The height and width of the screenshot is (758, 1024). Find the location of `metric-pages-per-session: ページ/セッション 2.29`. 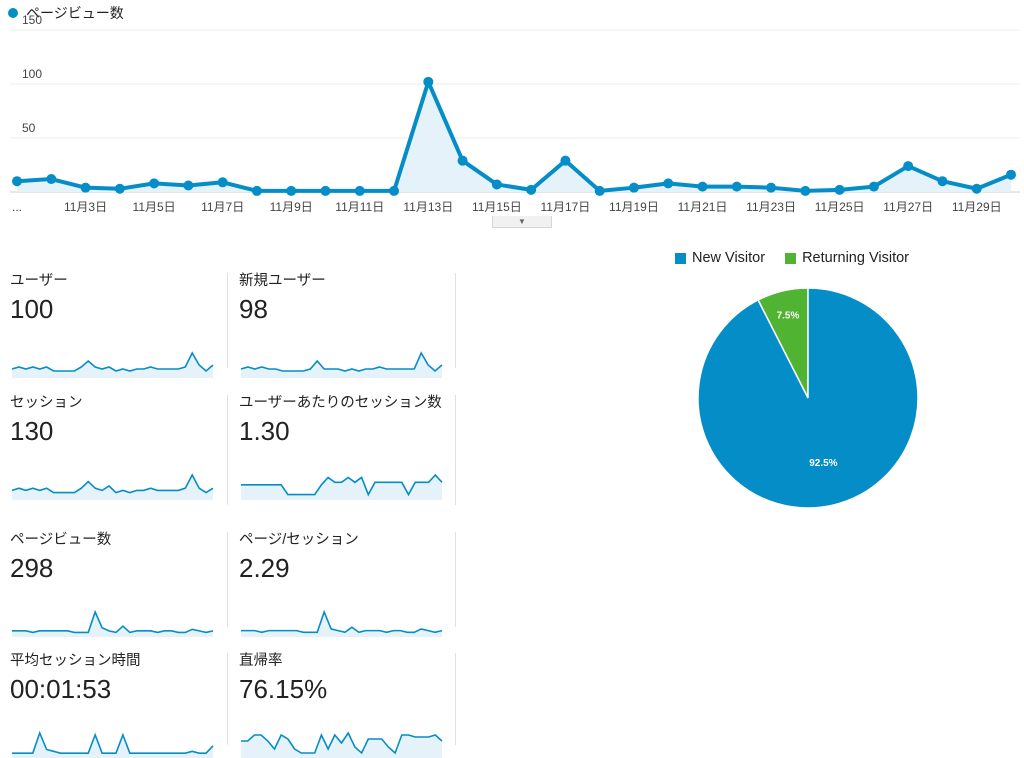

metric-pages-per-session: ページ/セッション 2.29 is located at coordinates (346, 584).